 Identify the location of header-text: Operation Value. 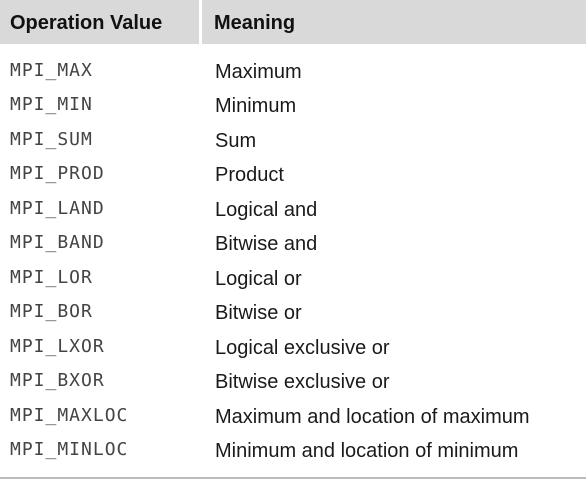
(86, 23).